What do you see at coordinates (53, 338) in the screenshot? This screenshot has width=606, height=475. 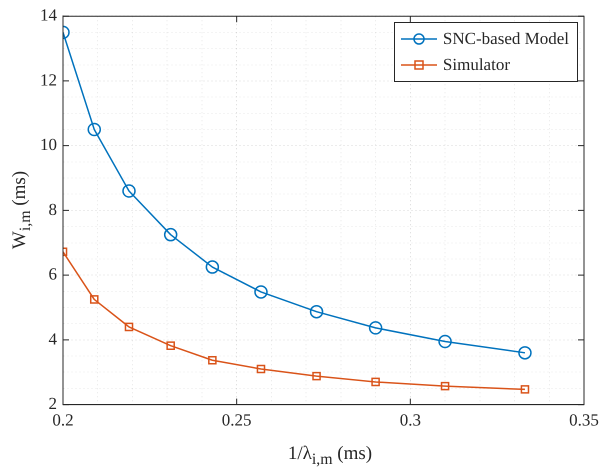 I see `y-tick-label: 4` at bounding box center [53, 338].